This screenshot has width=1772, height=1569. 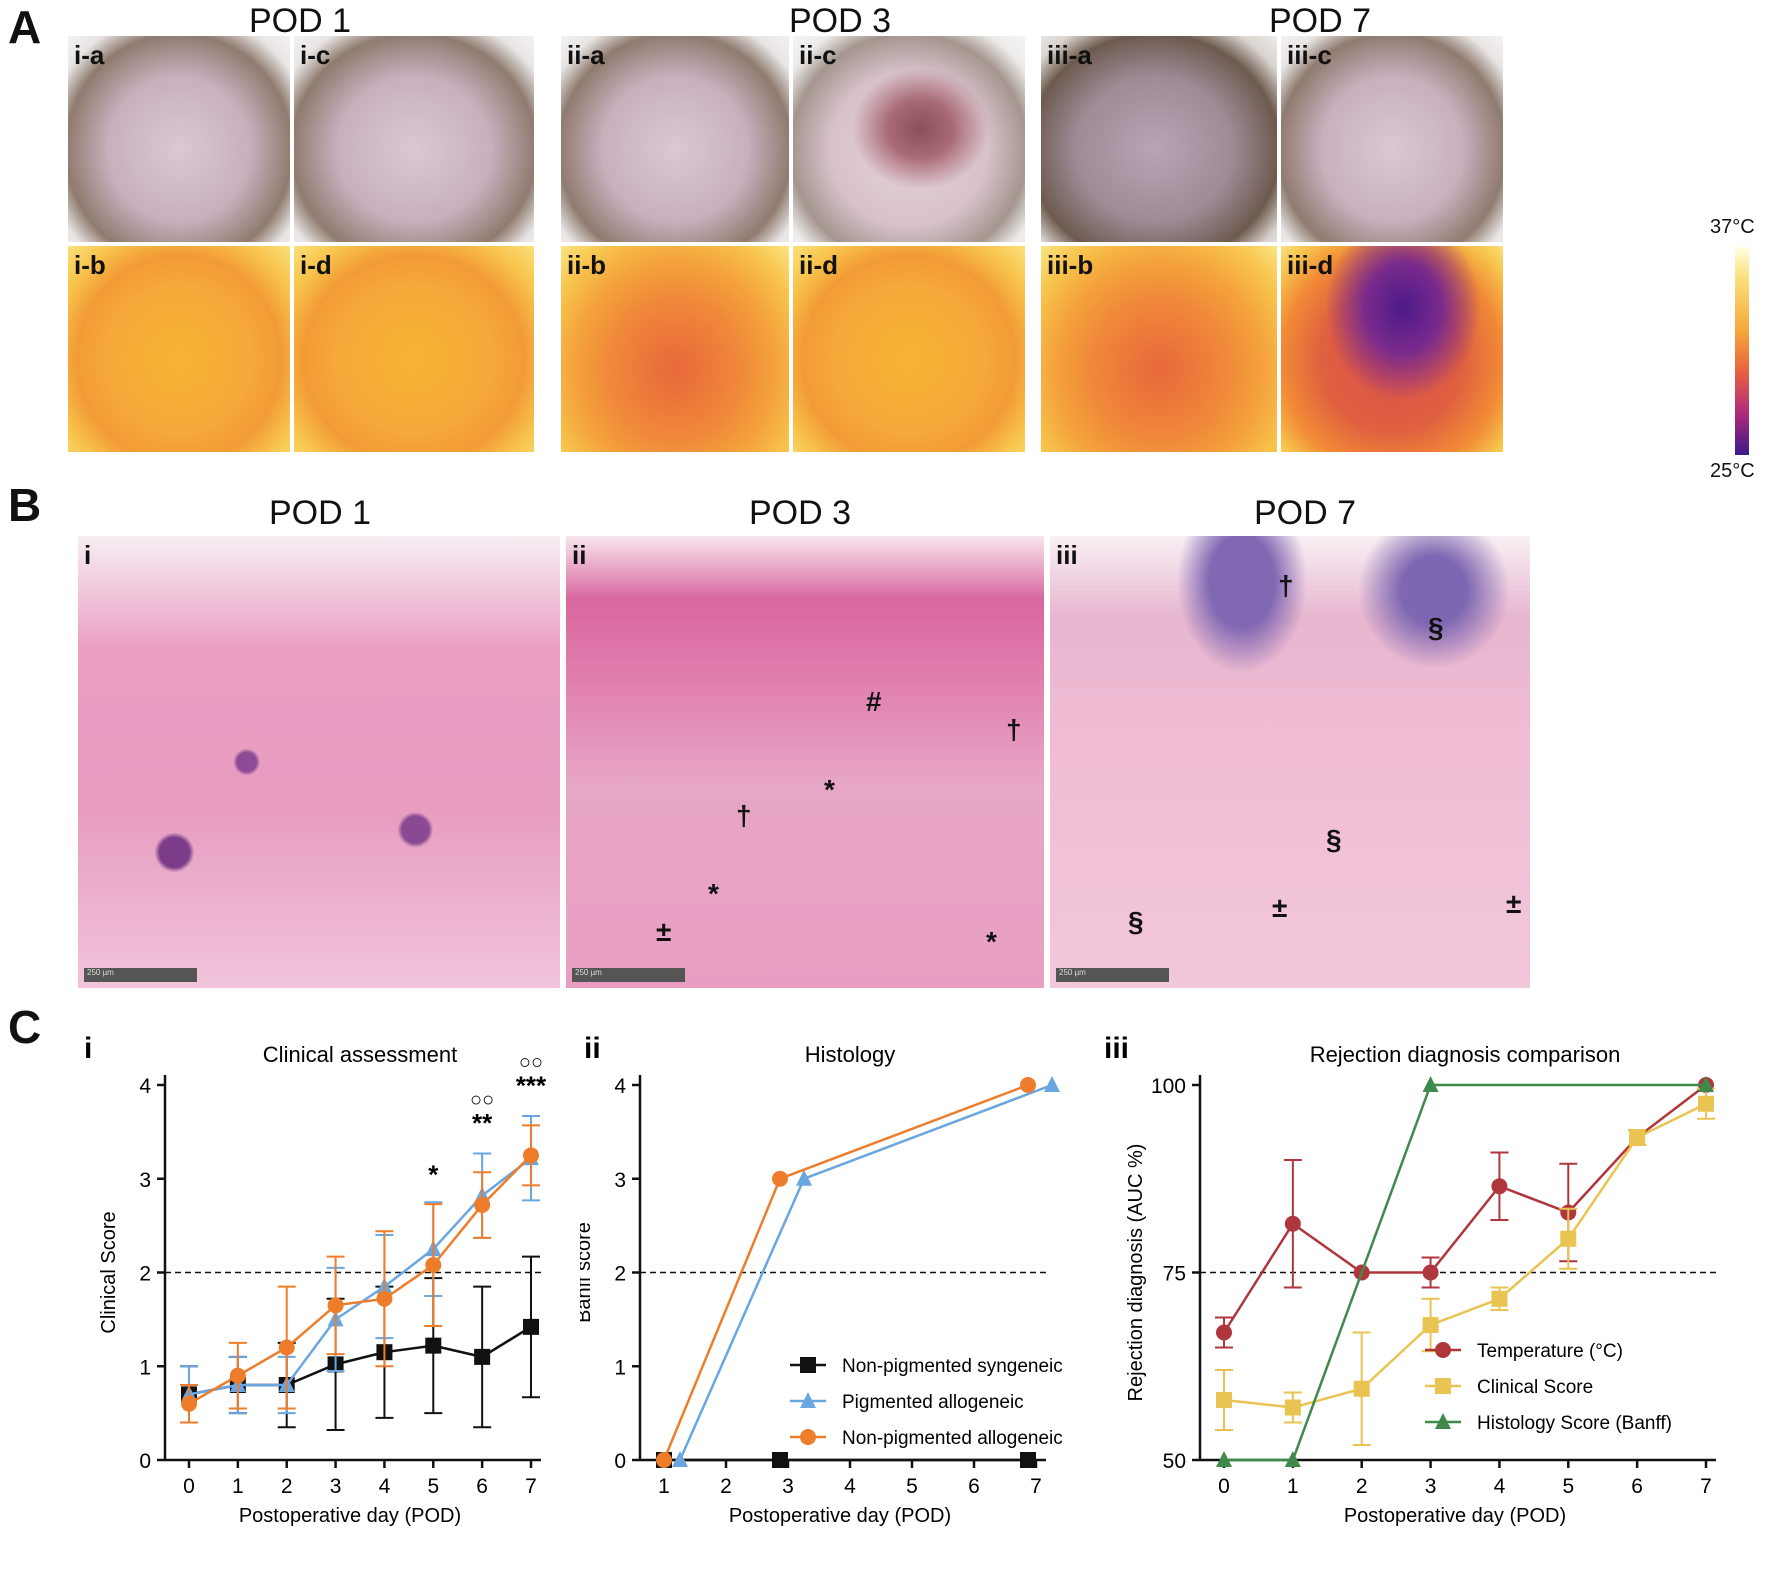 I want to click on chart-label: iii, so click(x=1116, y=1048).